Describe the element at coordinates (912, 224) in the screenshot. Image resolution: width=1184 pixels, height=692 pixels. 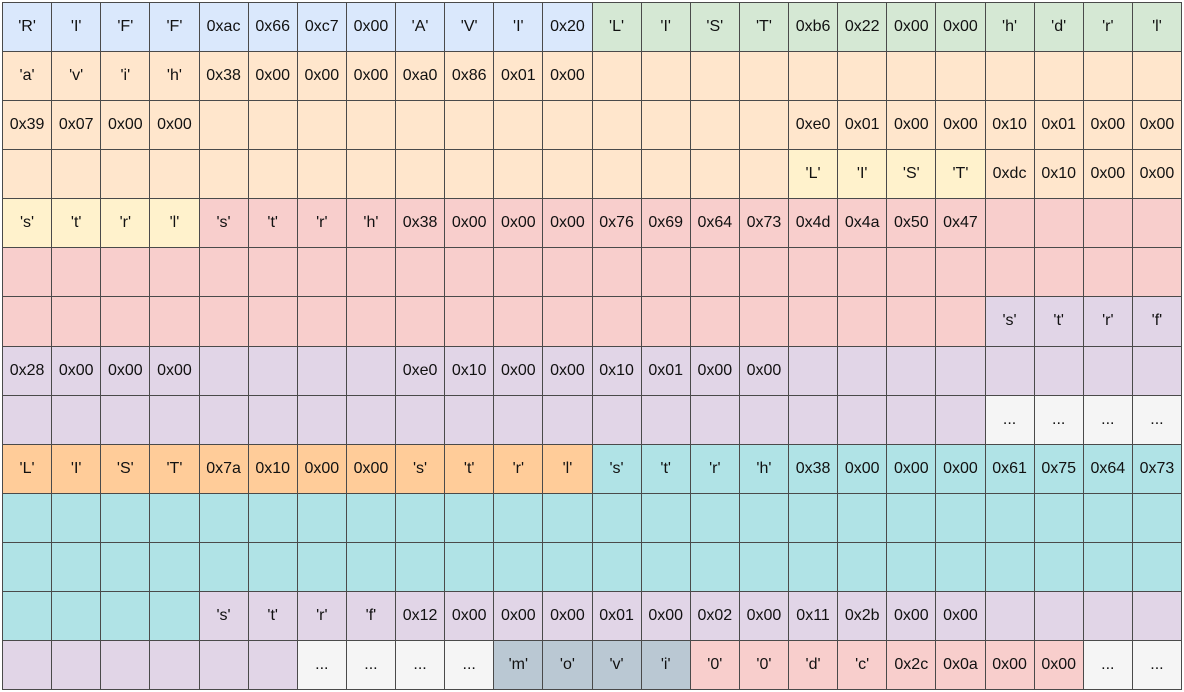
I see `byte-cell: 0x50` at that location.